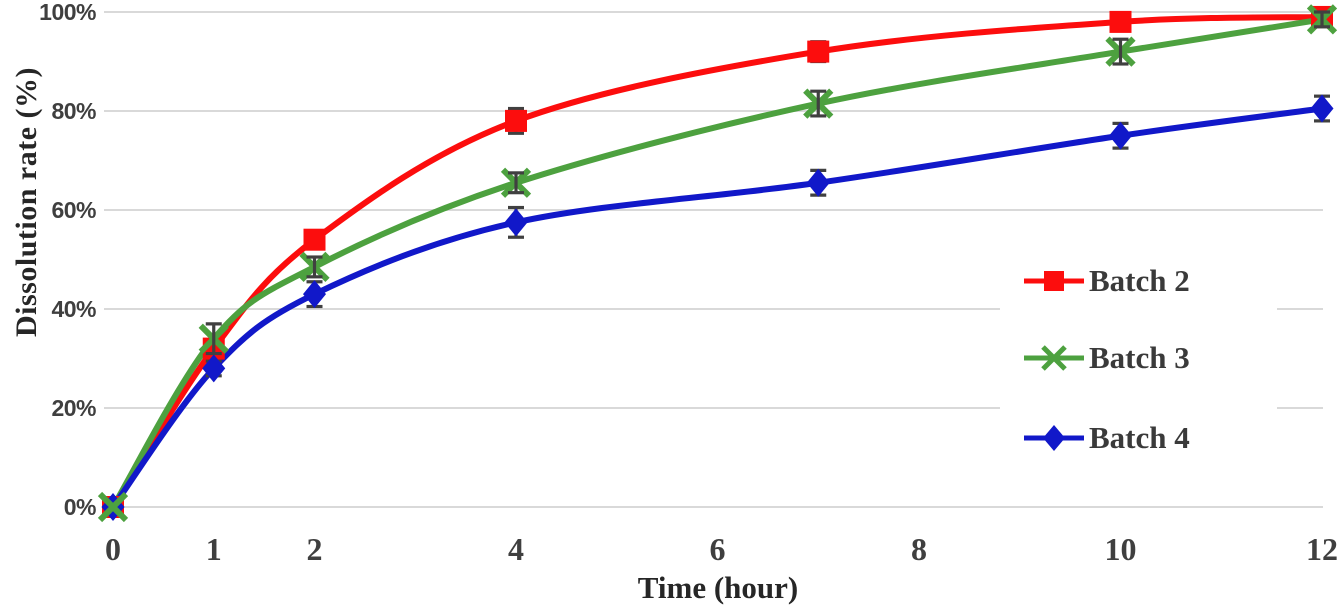 This screenshot has height=613, width=1339. I want to click on legend-label-batch-2: Batch 2, so click(1139, 280).